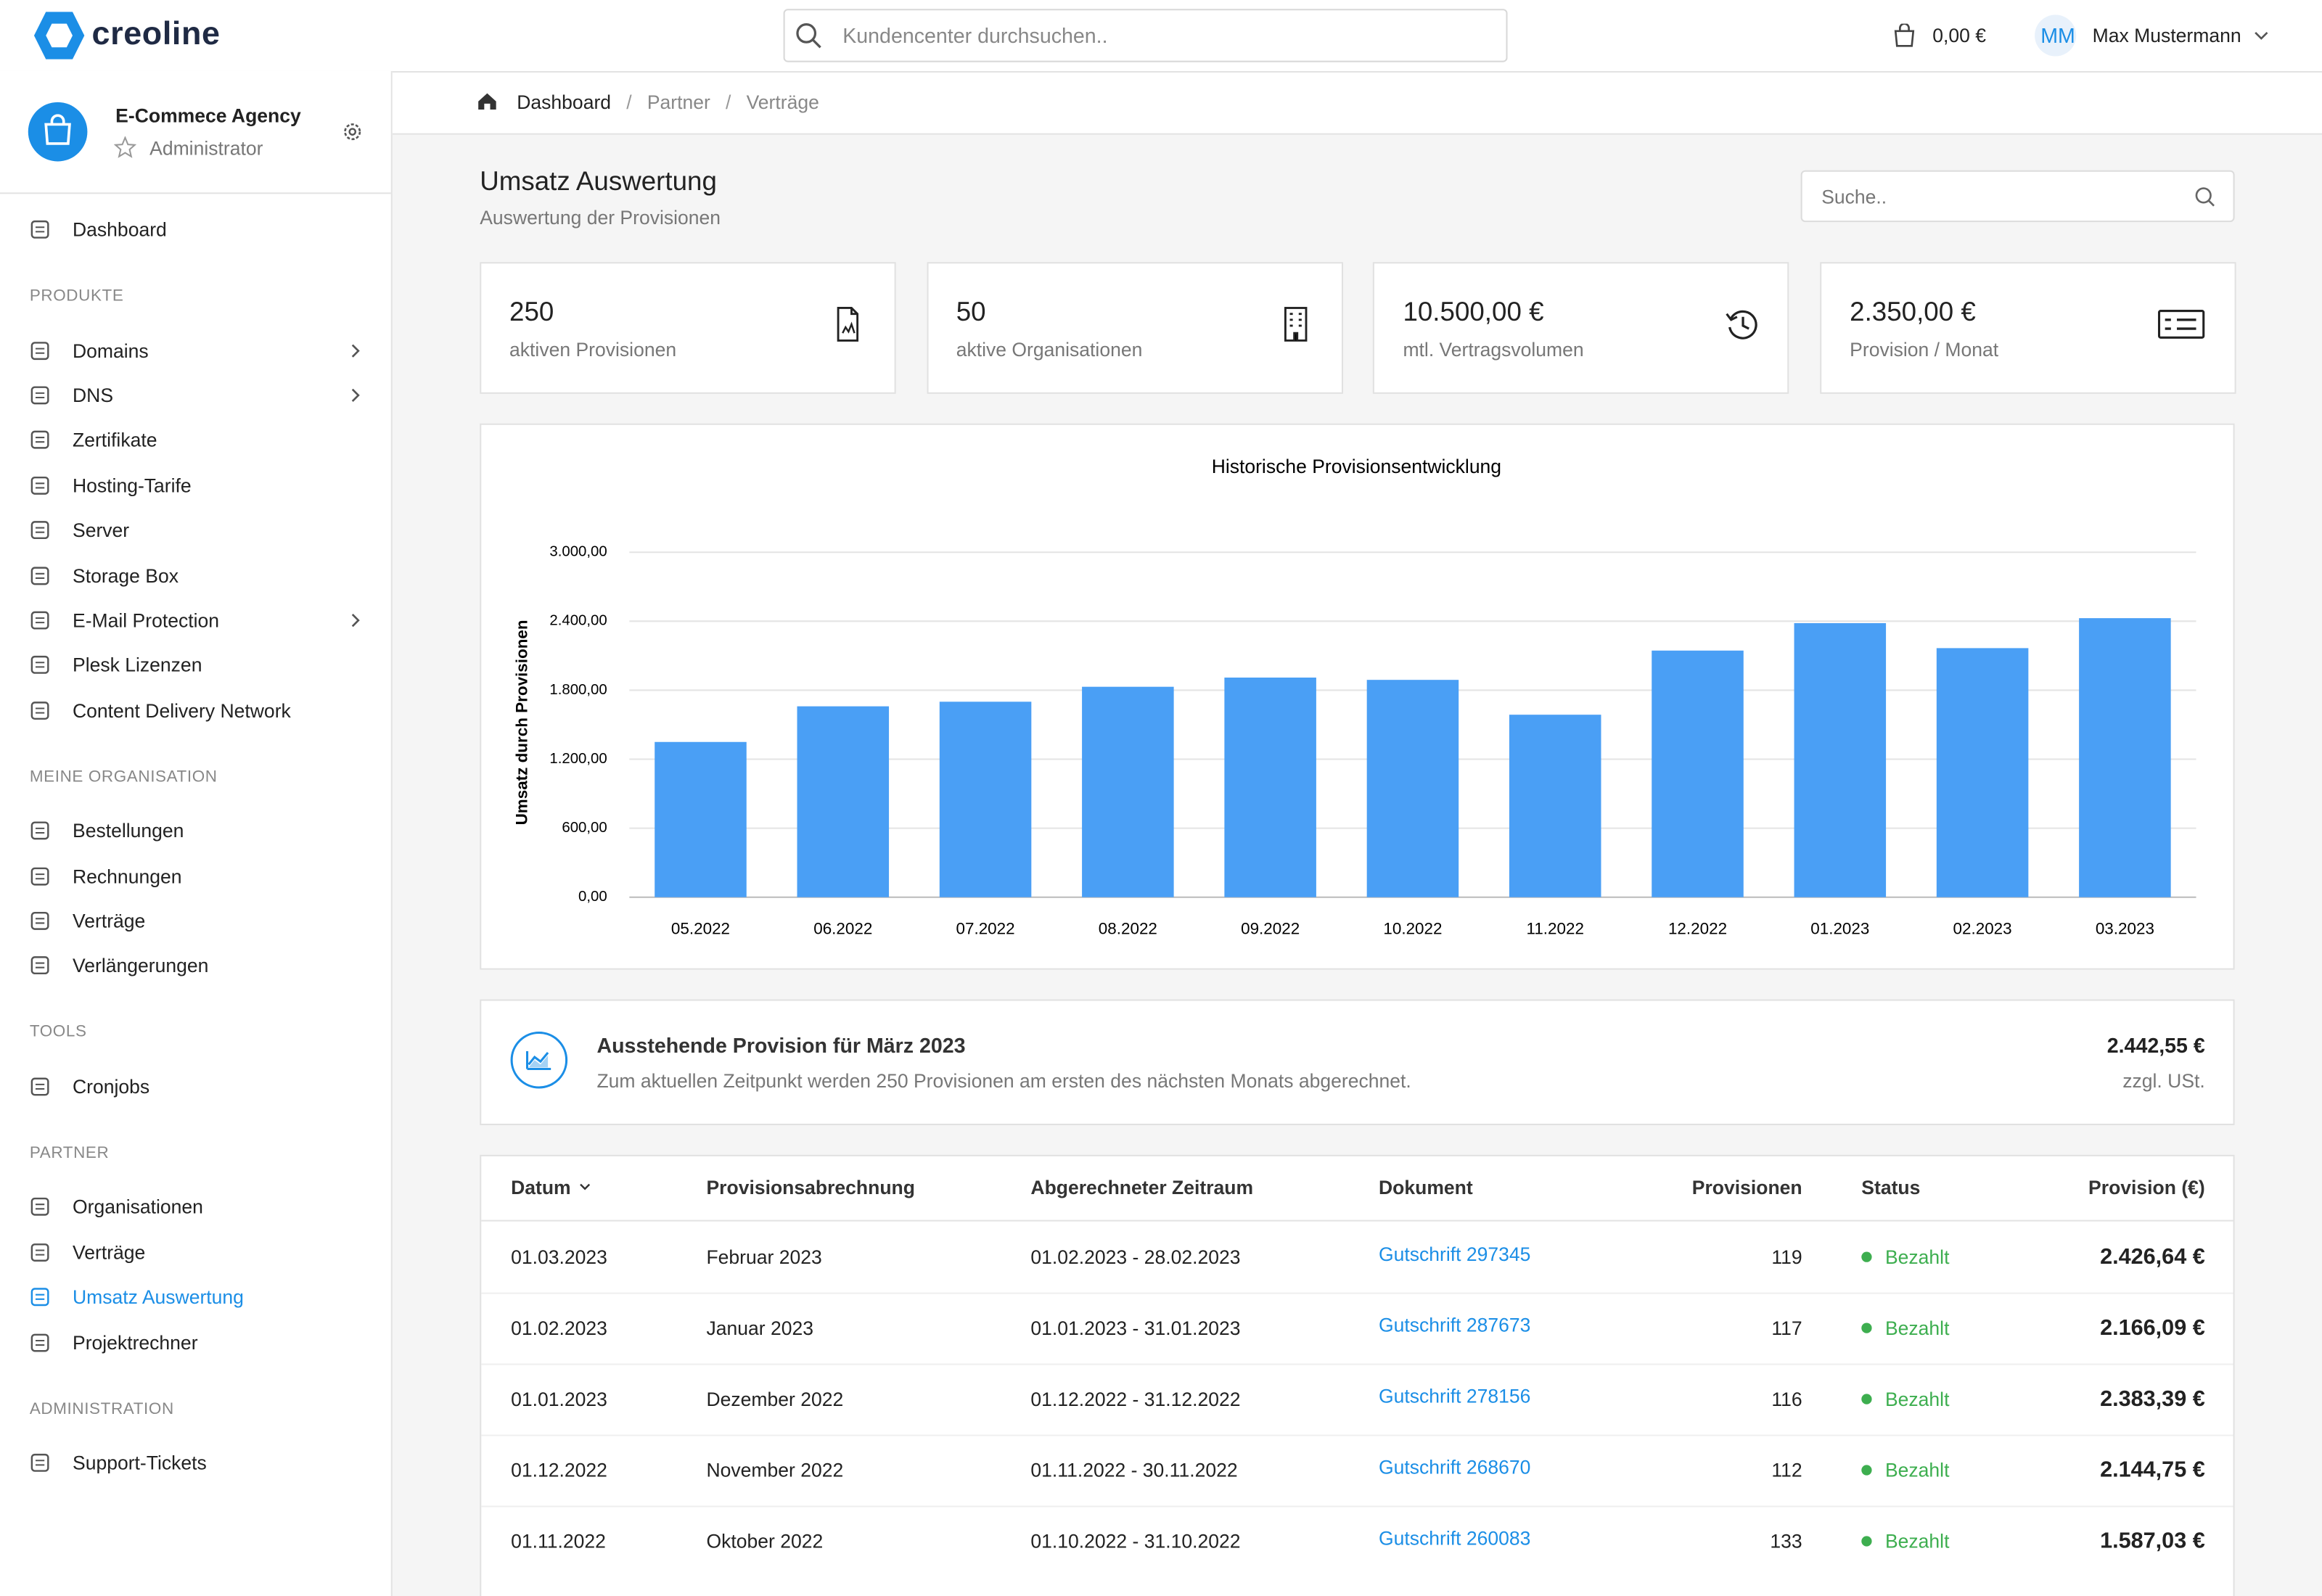 The height and width of the screenshot is (1596, 2322). What do you see at coordinates (1454, 1467) in the screenshot?
I see `document-link: Gutschrift 268670` at bounding box center [1454, 1467].